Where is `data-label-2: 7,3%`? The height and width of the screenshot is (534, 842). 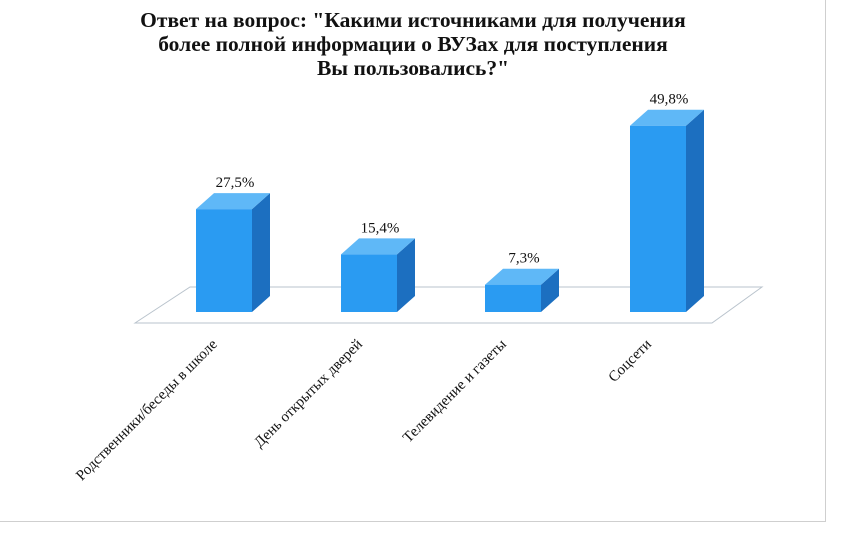 data-label-2: 7,3% is located at coordinates (523, 259).